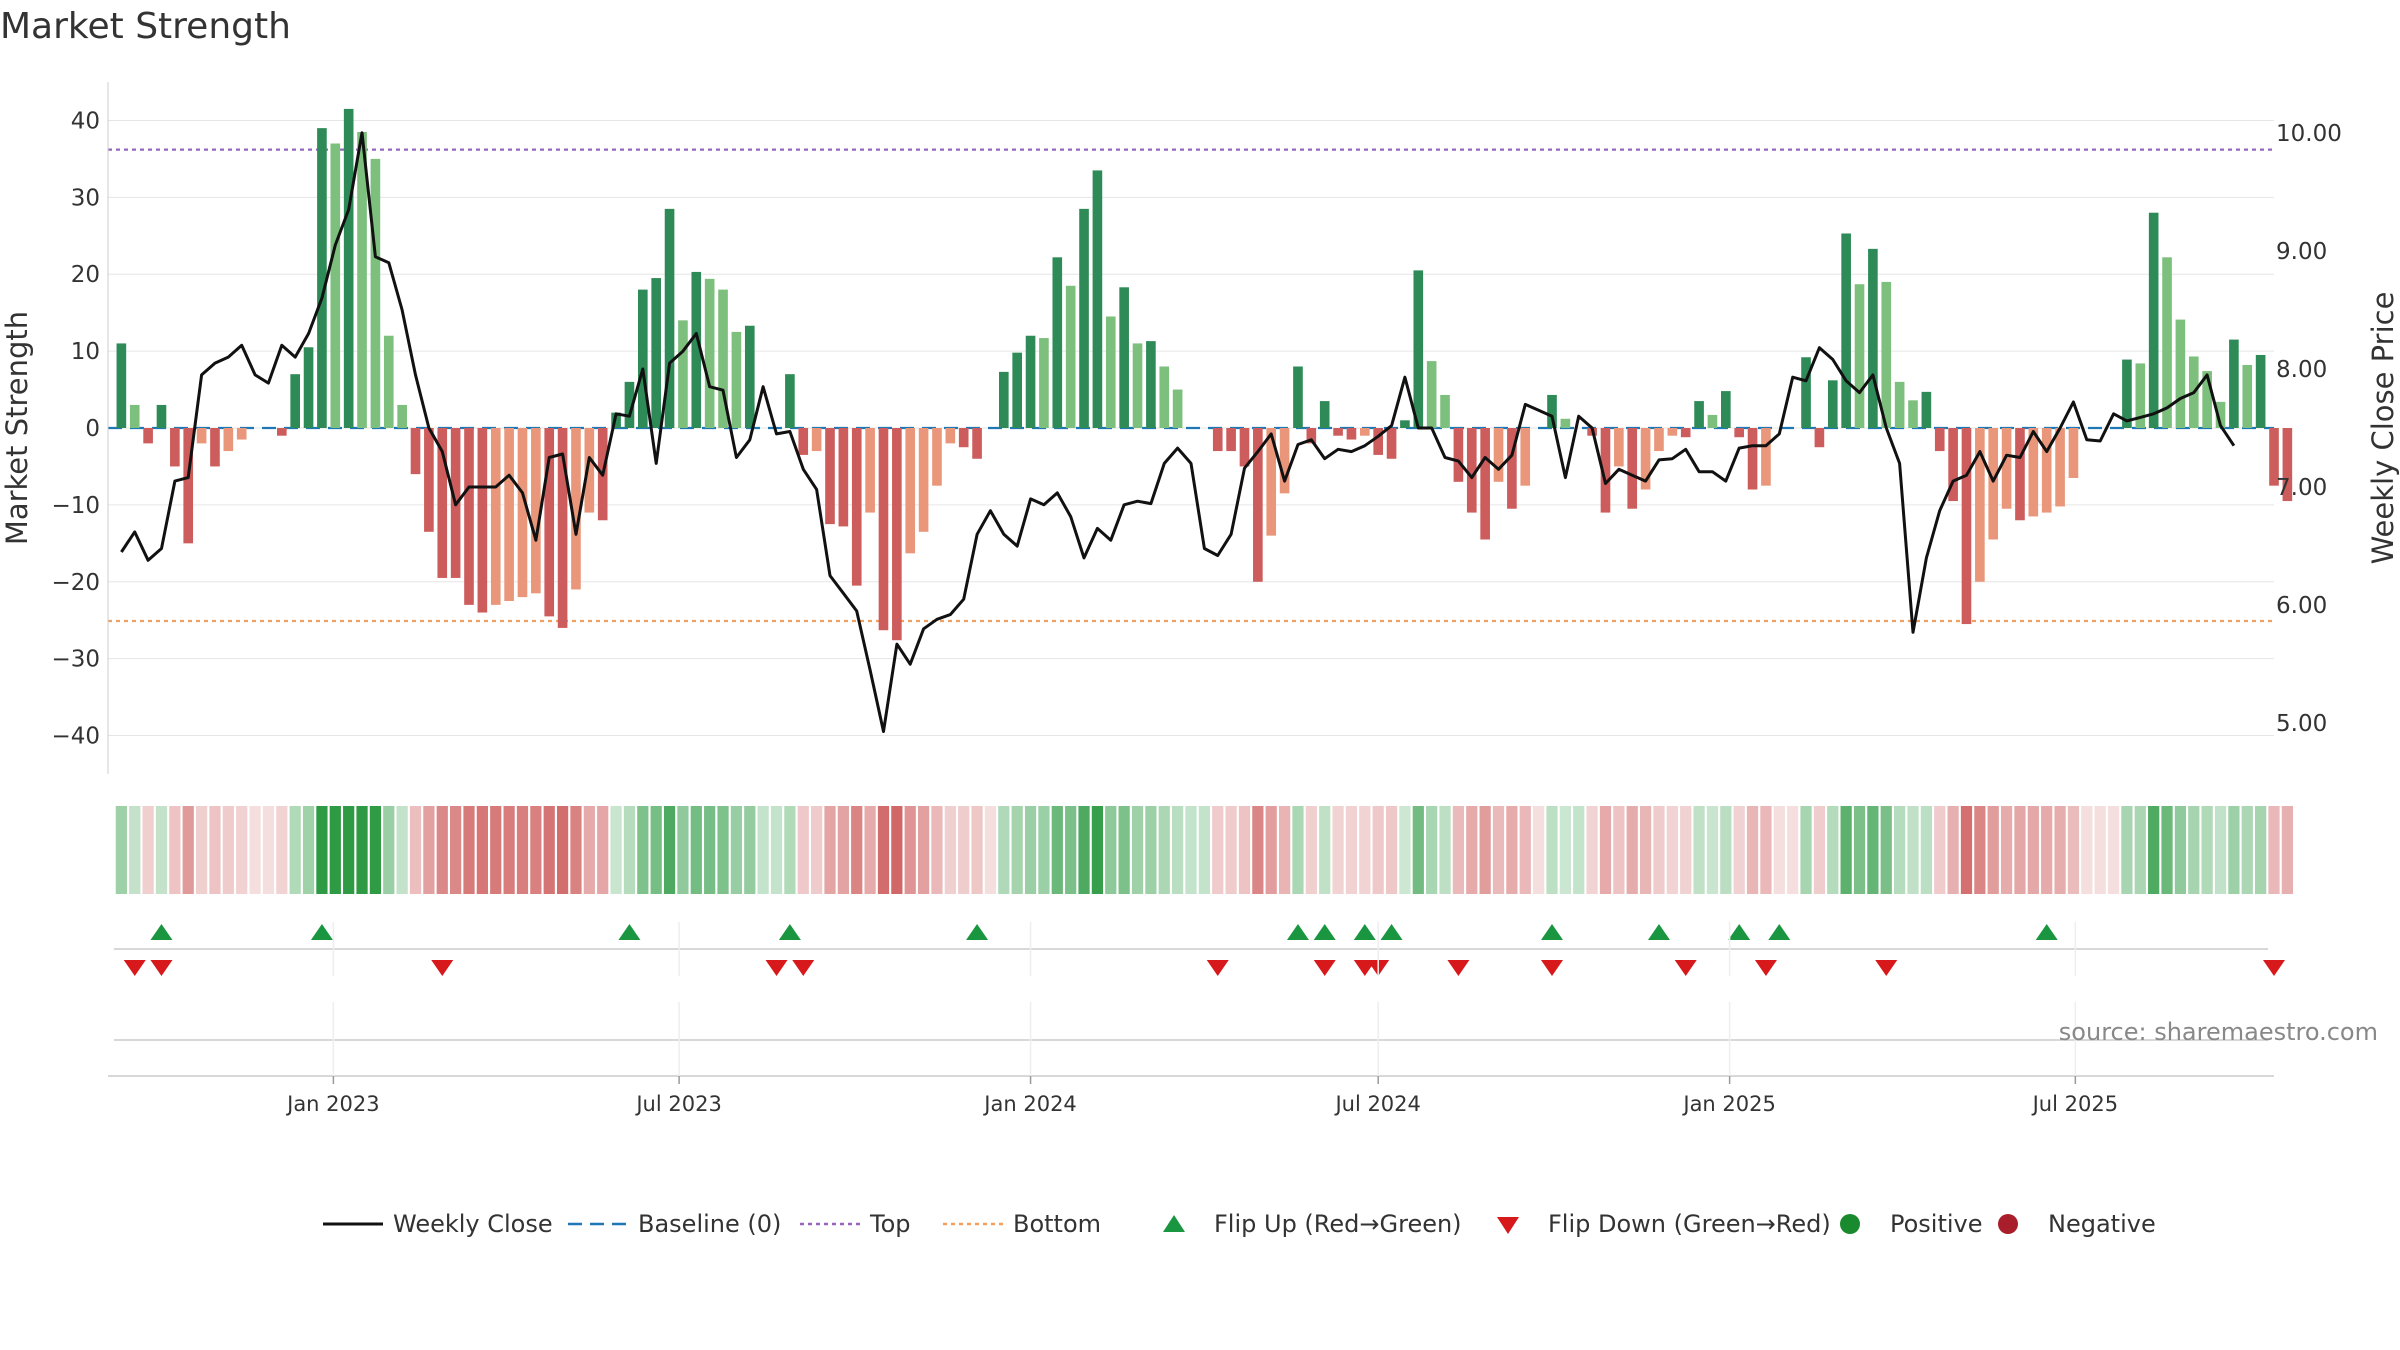 The image size is (2400, 1350). Describe the element at coordinates (1029, 1104) in the screenshot. I see `date-tick-label: Jan 2024` at that location.